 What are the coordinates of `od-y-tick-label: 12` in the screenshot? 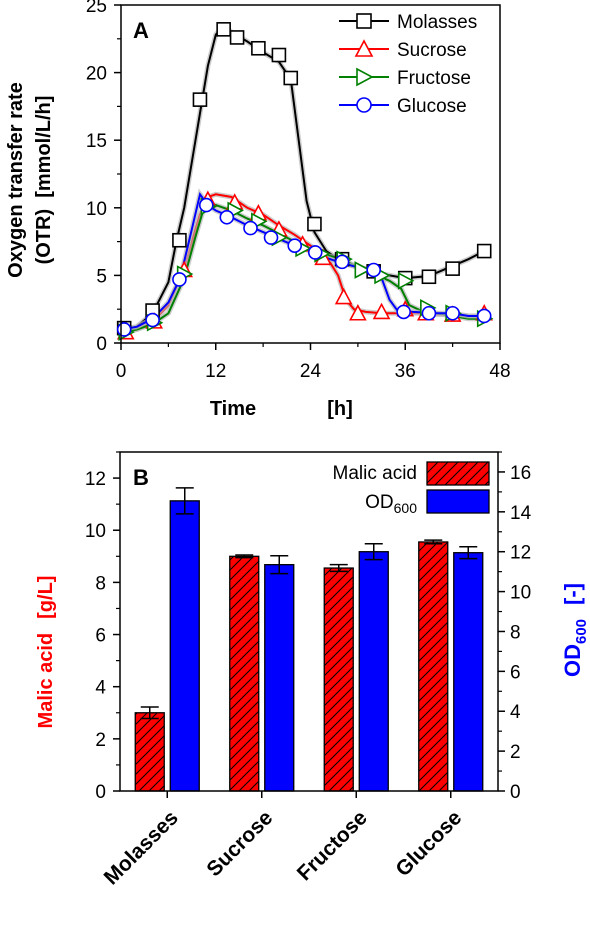 It's located at (520, 553).